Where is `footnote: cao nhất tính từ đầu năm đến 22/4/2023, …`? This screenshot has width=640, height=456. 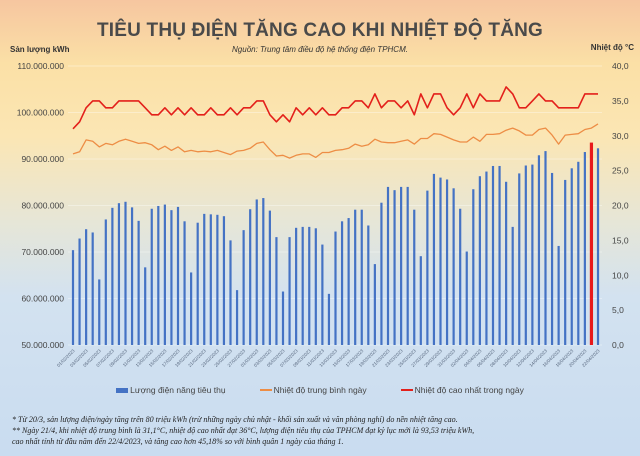 footnote: cao nhất tính từ đầu năm đến 22/4/2023, … is located at coordinates (178, 441).